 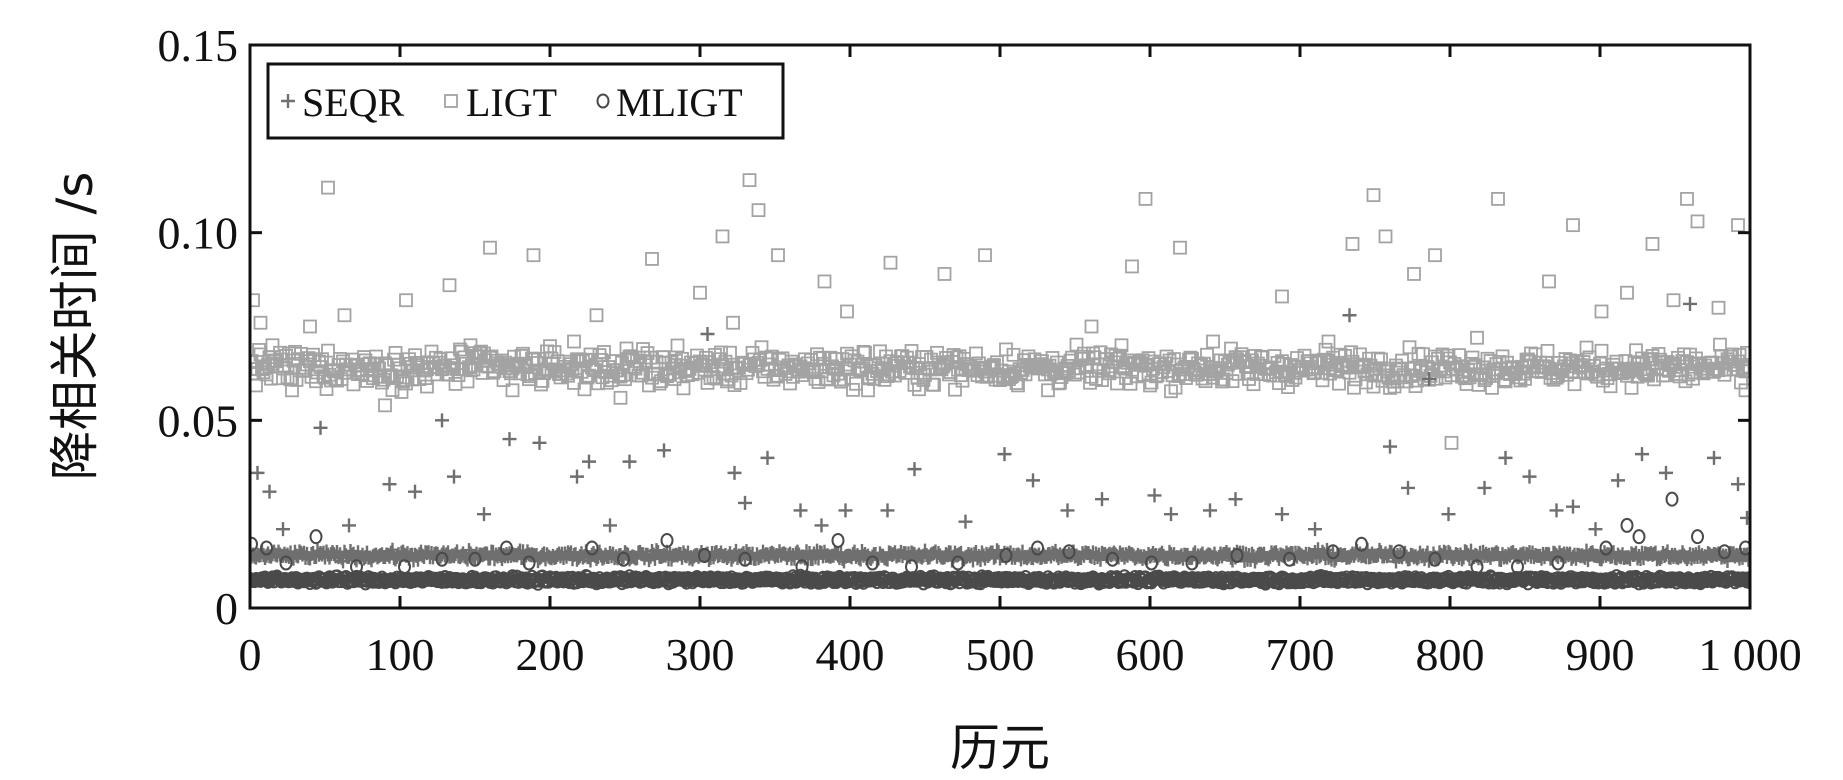 I want to click on x-tick-label: 400, so click(x=850, y=654).